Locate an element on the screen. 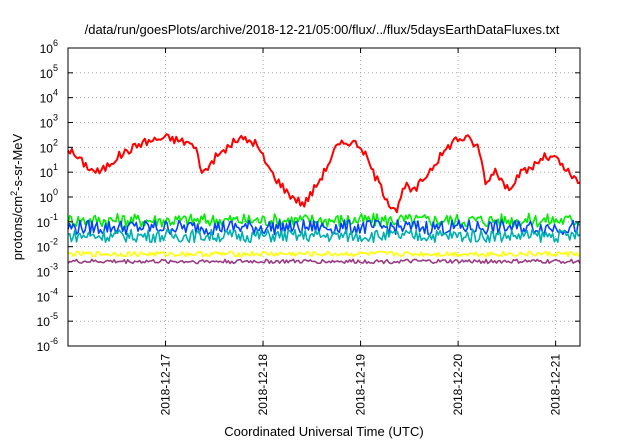 Image resolution: width=640 pixels, height=448 pixels. y-tick-label: 10⁻⁴ is located at coordinates (47, 295).